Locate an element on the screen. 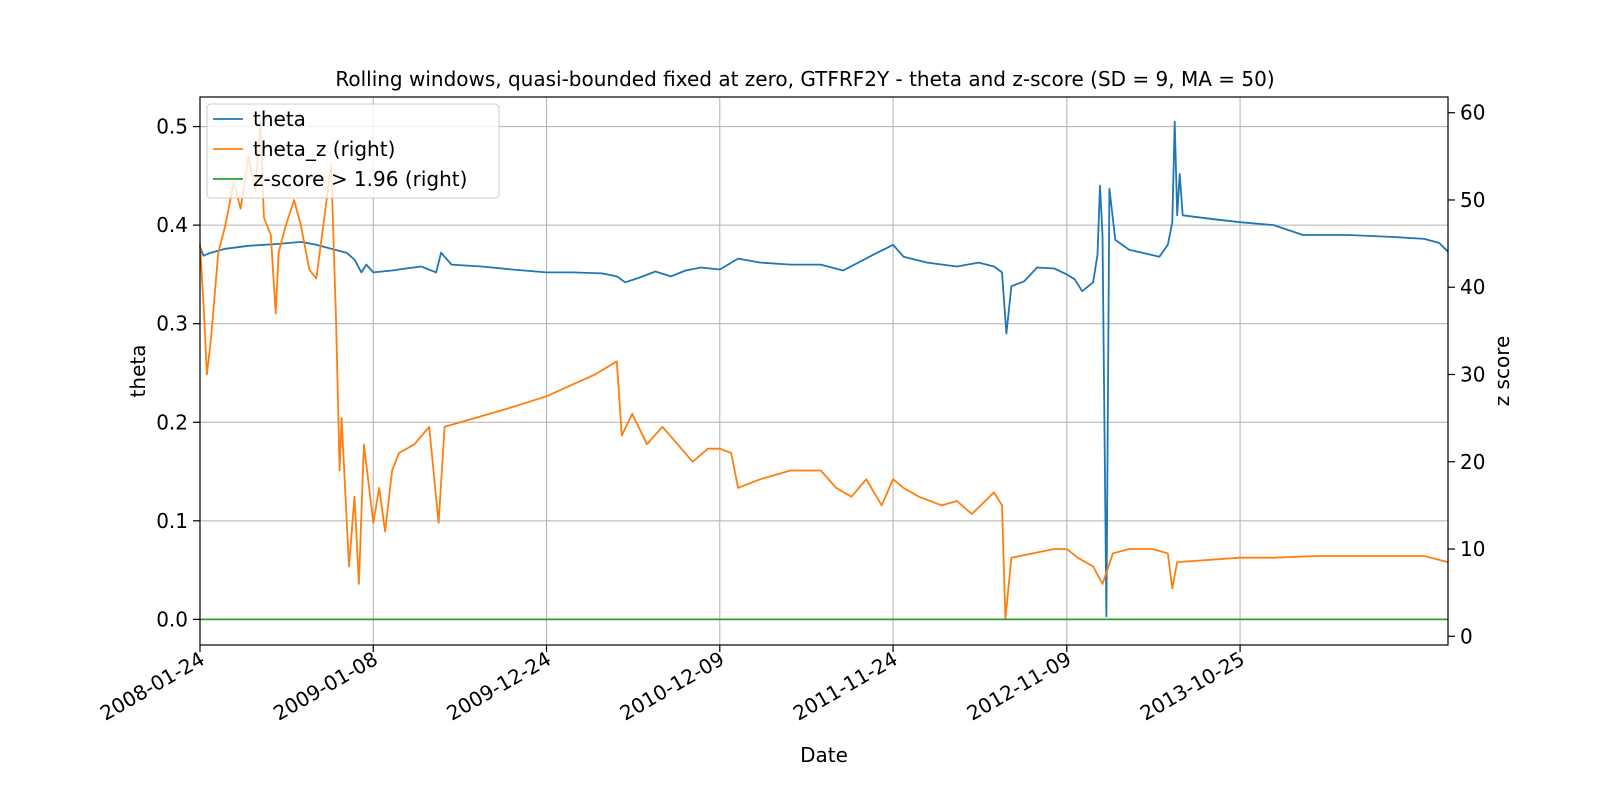  y-axis-right: 0 10 20 30 40 50 60 is located at coordinates (1466, 374).